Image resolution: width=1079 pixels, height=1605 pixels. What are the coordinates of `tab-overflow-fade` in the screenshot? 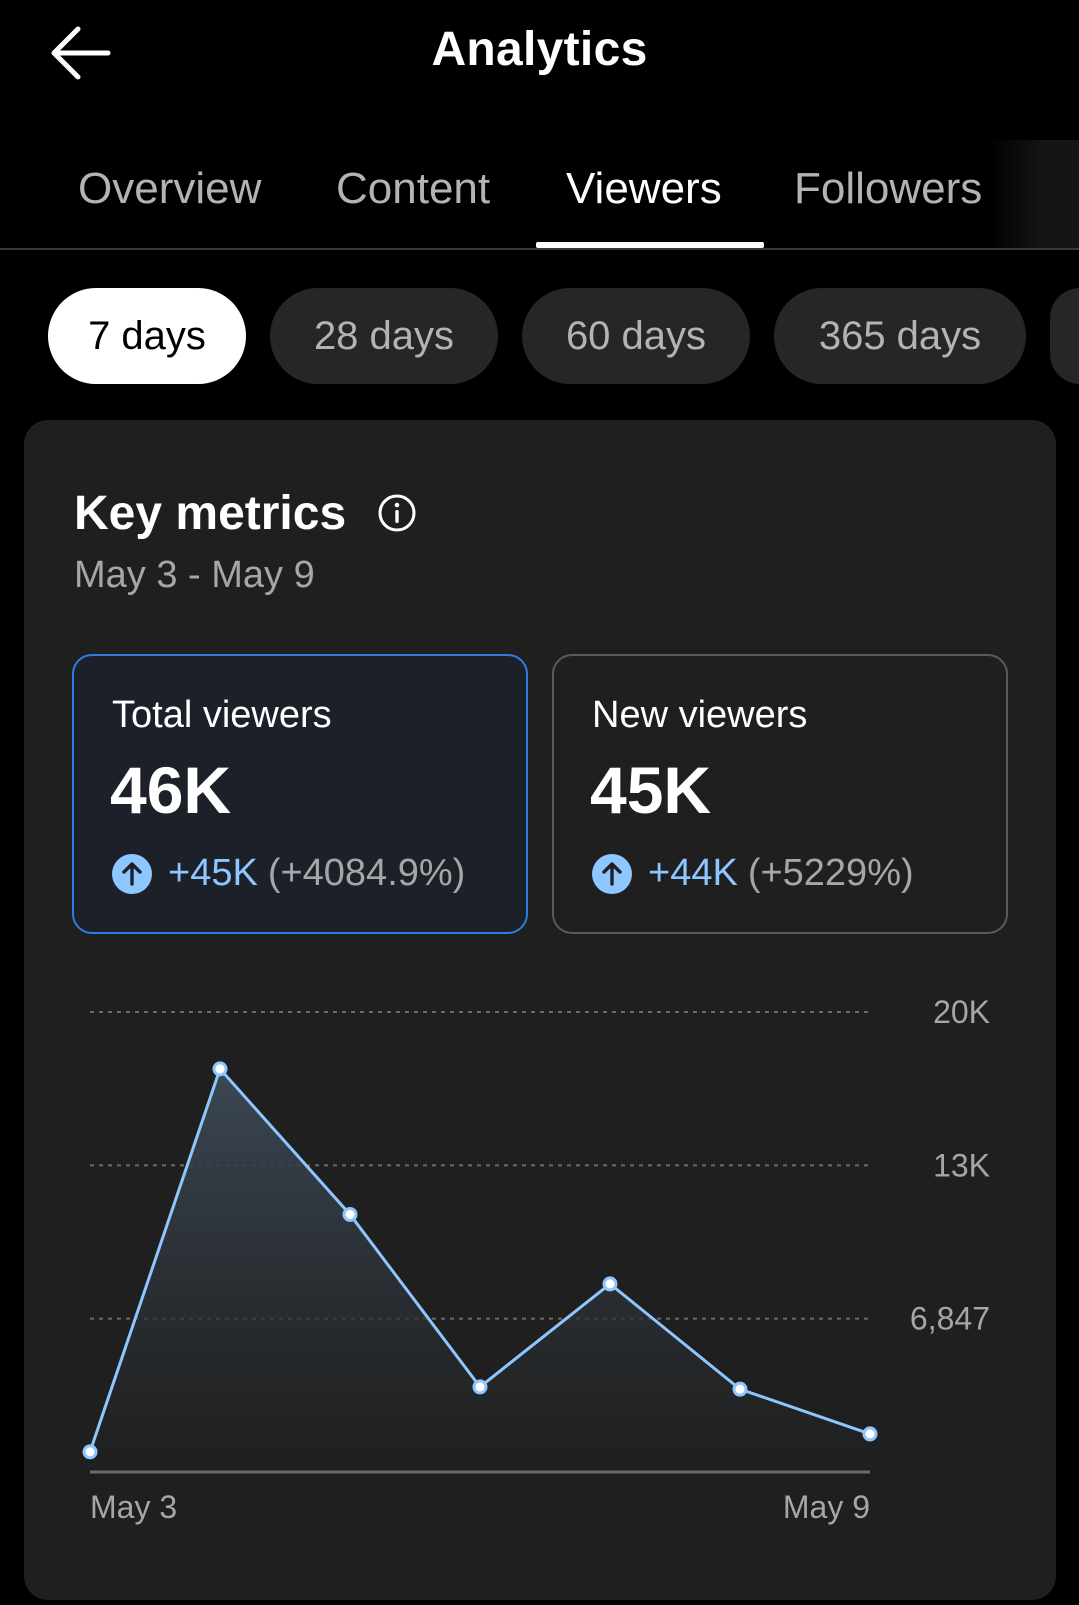 It's located at (1034, 194).